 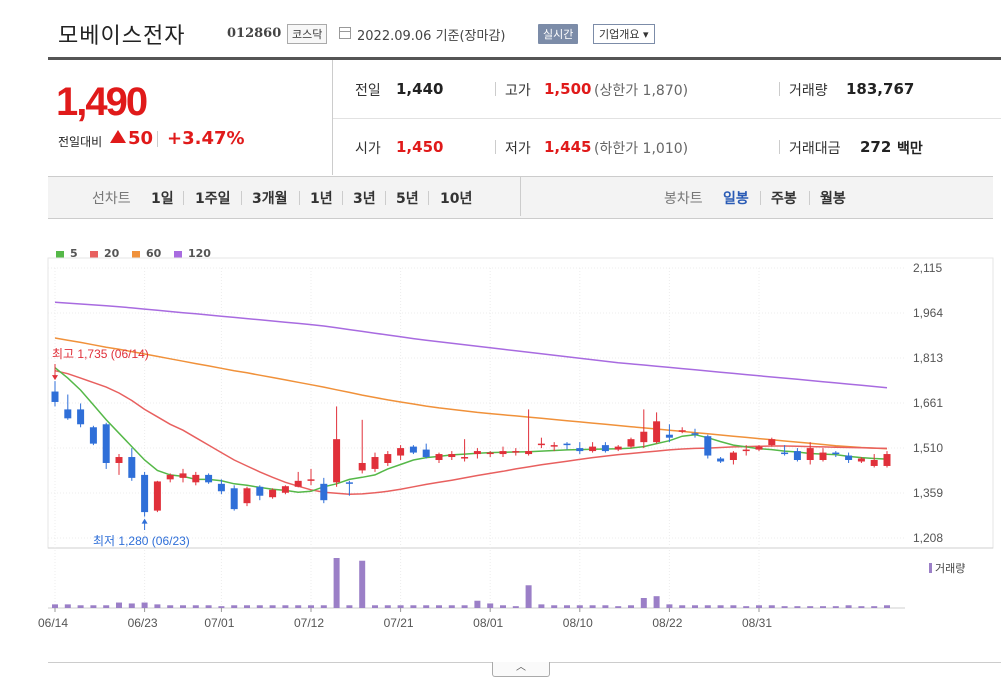 I want to click on collapse-chevron-icon: ︿, so click(x=521, y=669).